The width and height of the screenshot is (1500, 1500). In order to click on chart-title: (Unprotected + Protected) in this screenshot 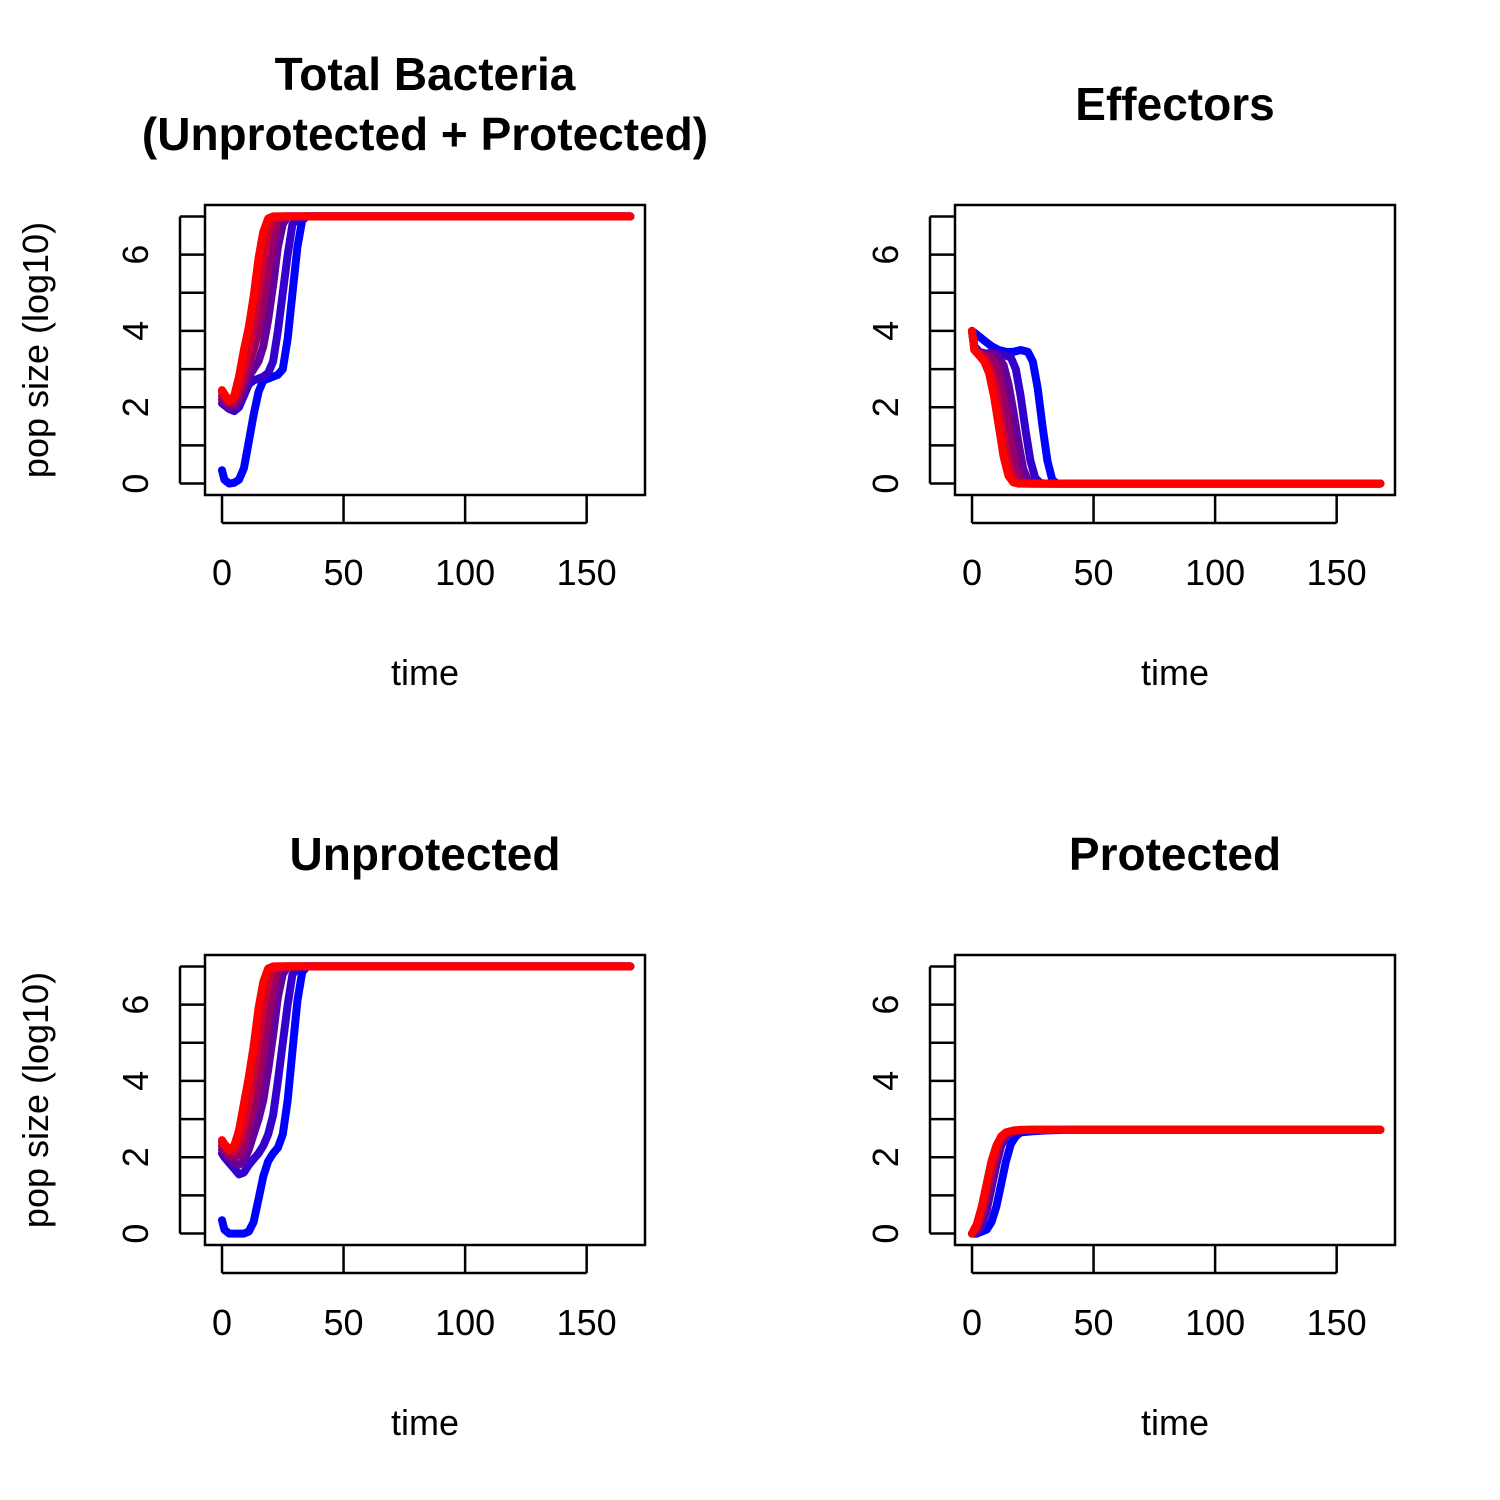, I will do `click(425, 134)`.